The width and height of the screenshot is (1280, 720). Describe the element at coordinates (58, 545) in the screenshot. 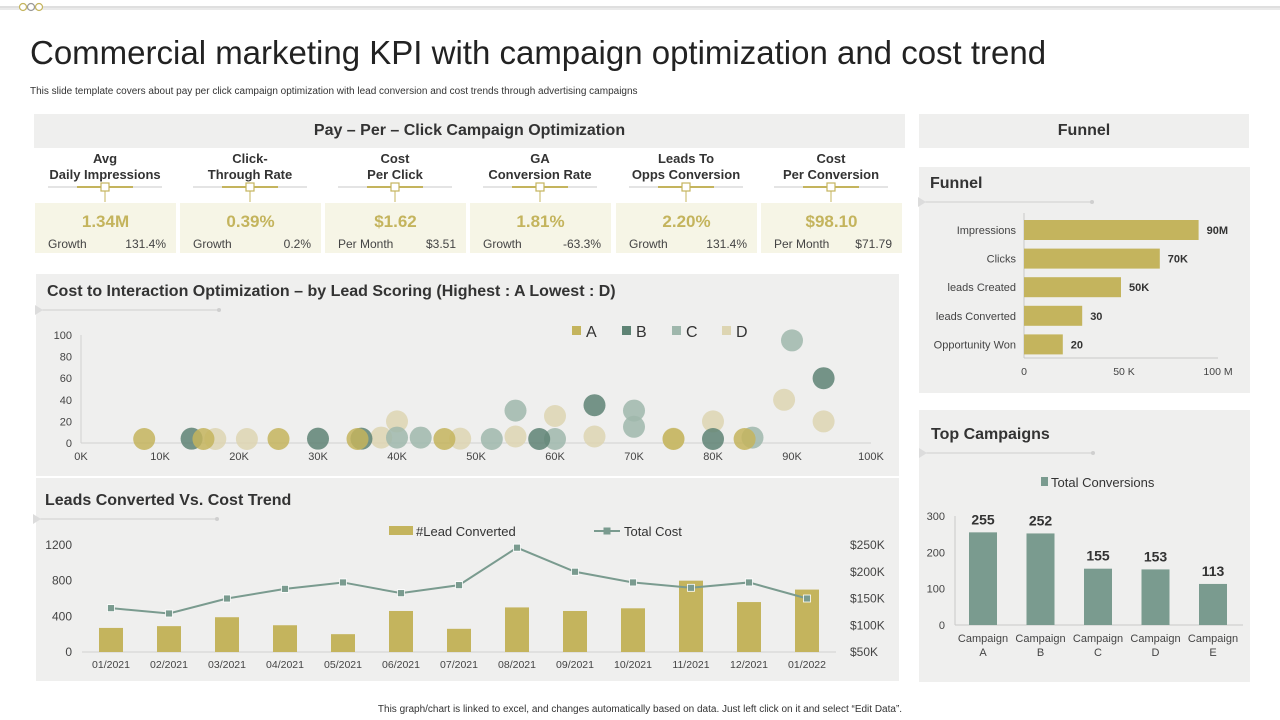

I see `combo-y-left-tick: 1200` at that location.